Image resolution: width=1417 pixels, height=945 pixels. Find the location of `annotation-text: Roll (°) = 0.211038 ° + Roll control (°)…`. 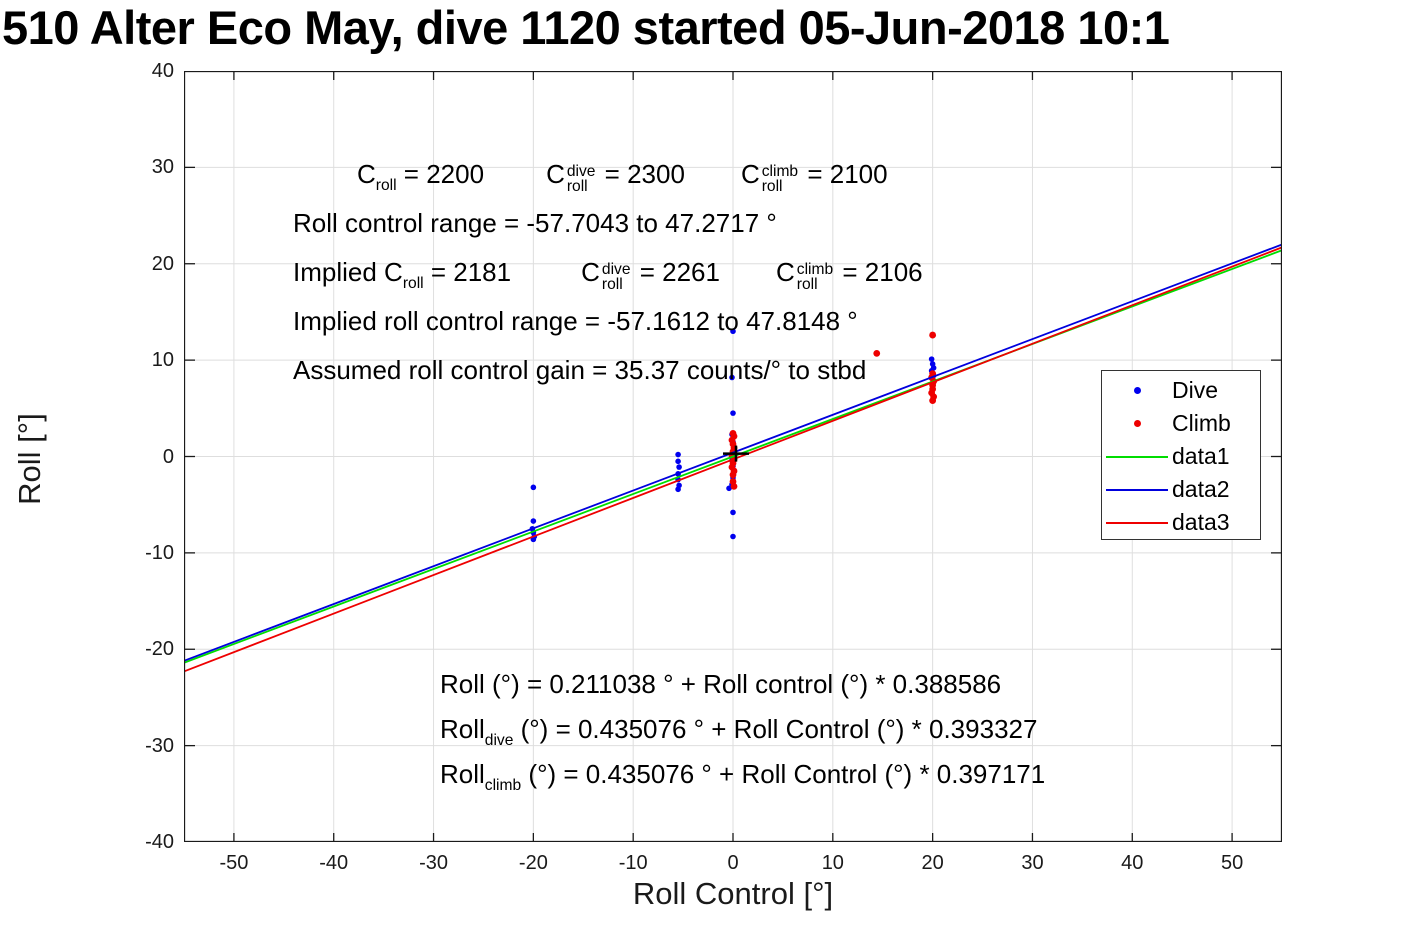

annotation-text: Roll (°) = 0.211038 ° + Roll control (°)… is located at coordinates (721, 684).